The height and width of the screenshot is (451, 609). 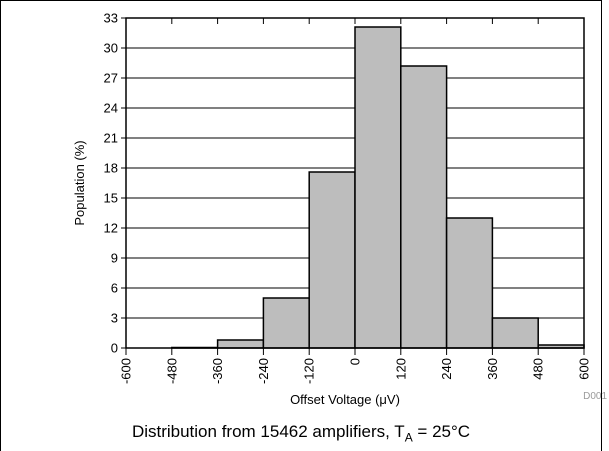 I want to click on x-tick-label-480: 480, so click(x=538, y=369).